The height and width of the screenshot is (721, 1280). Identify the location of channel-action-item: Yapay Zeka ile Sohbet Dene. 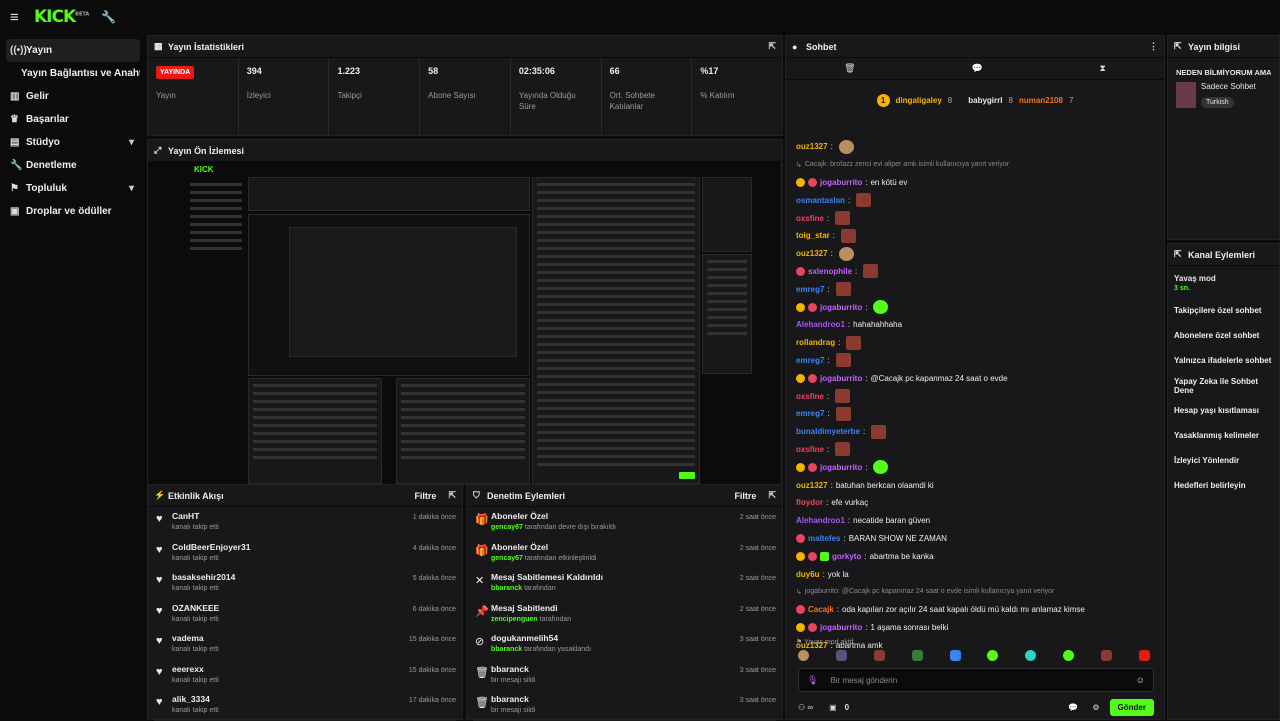
(1216, 385).